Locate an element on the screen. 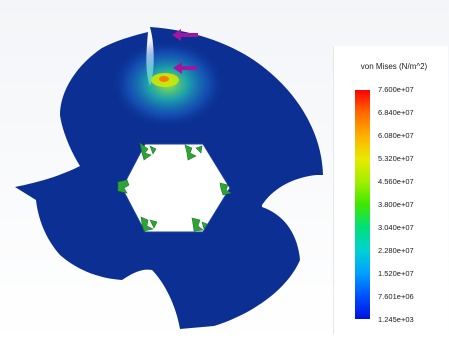 The width and height of the screenshot is (449, 343). legend-color-bar is located at coordinates (362, 204).